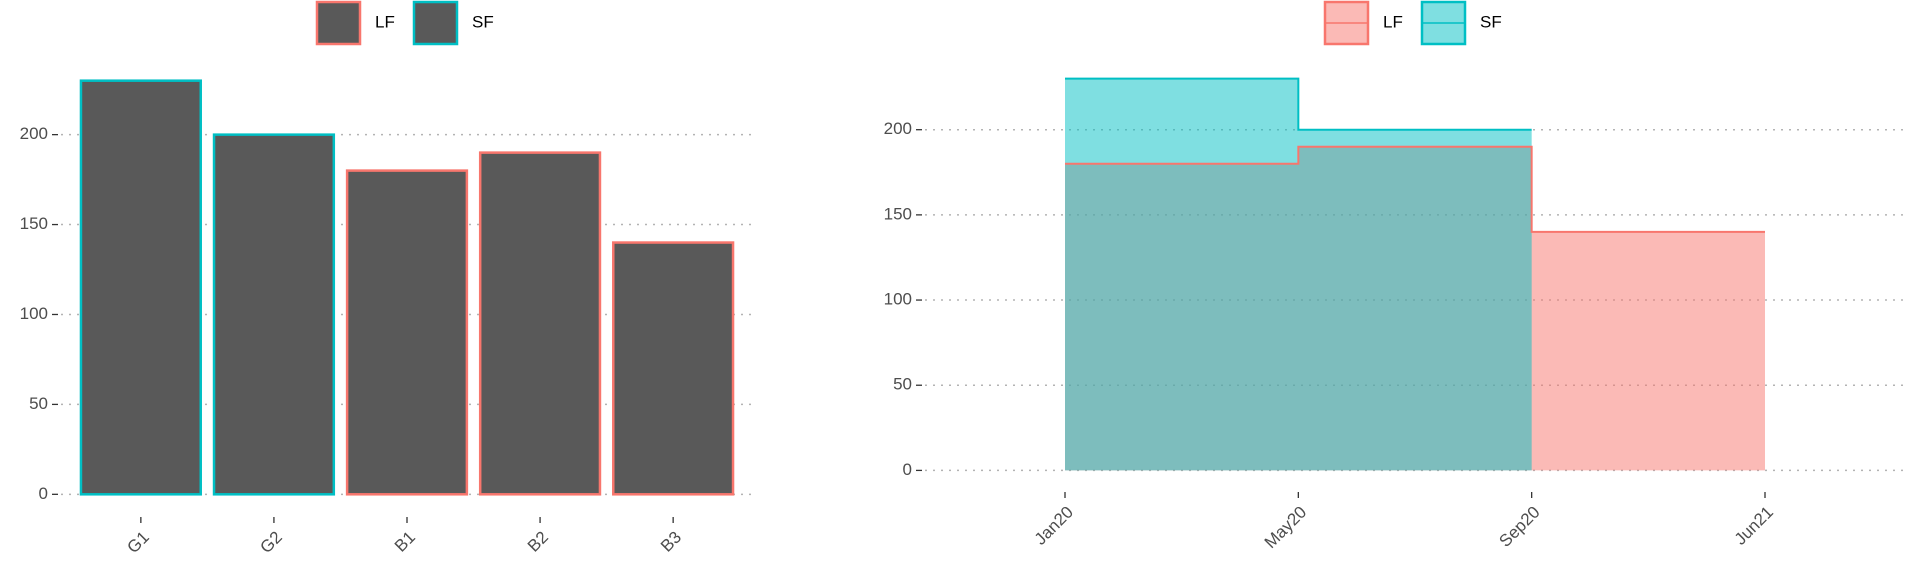 The image size is (1920, 576). Describe the element at coordinates (405, 542) in the screenshot. I see `x-tick-label: B1` at that location.